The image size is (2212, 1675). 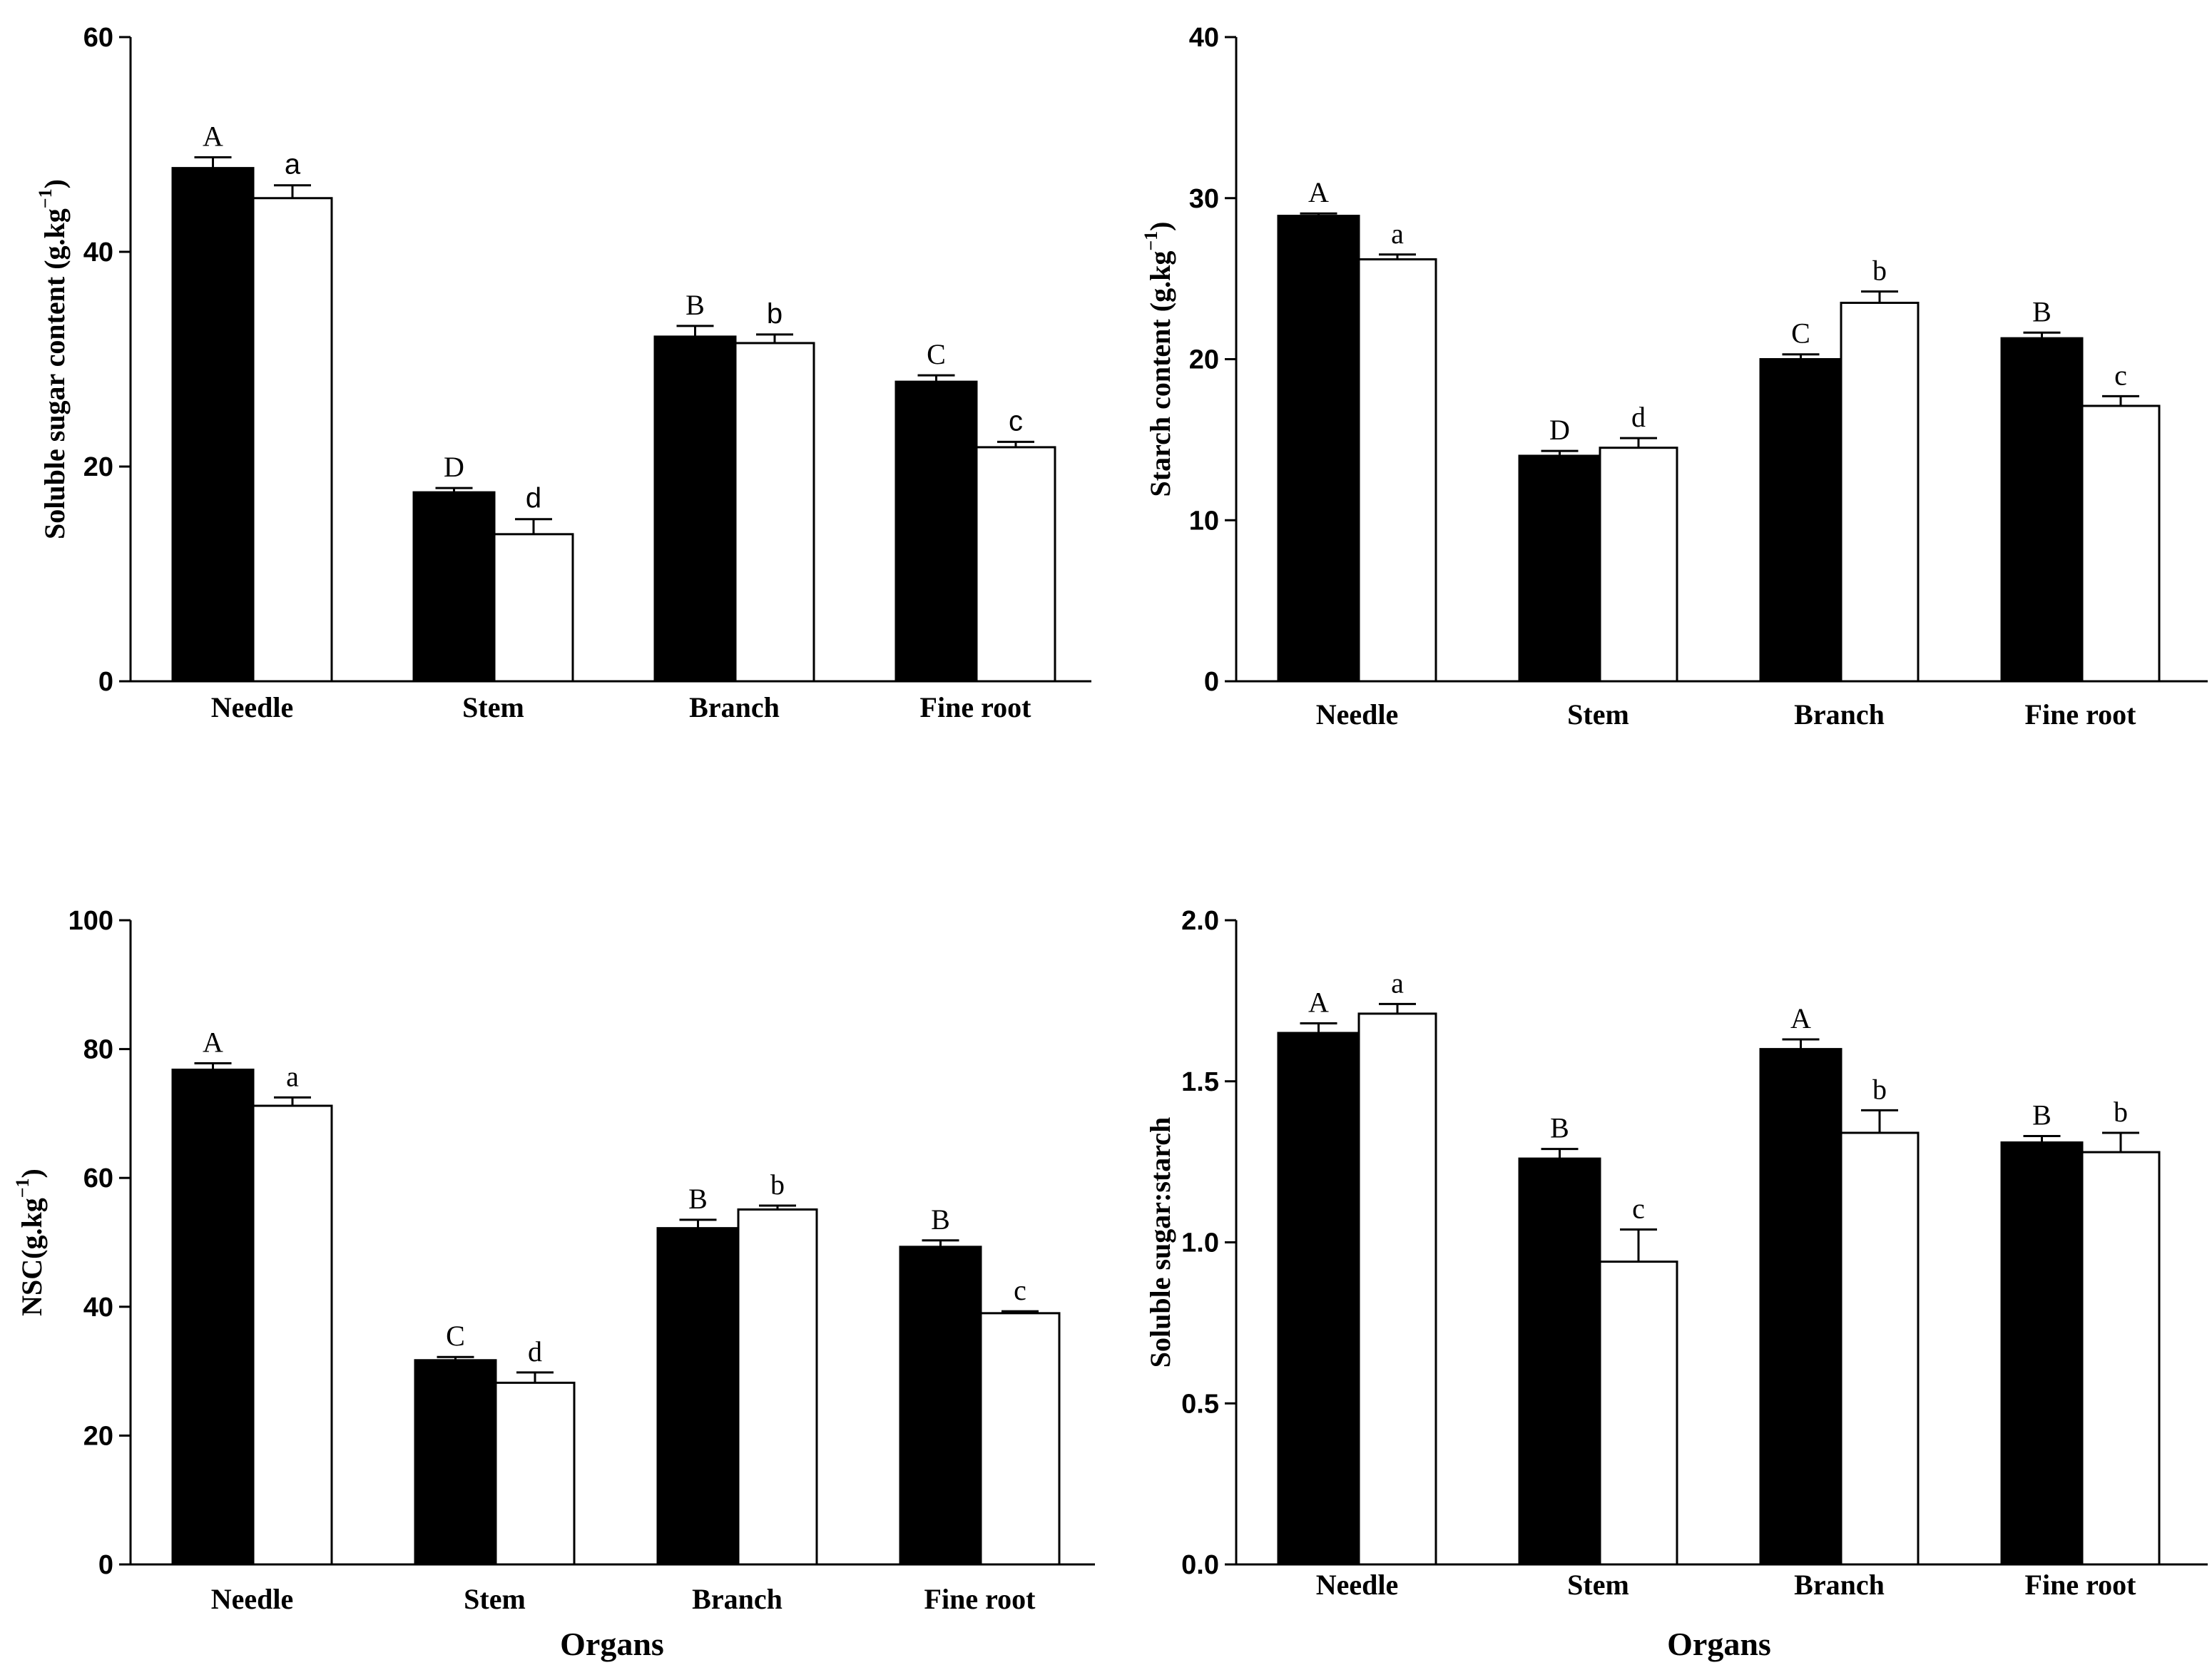 I want to click on y-axis-label: NSC(g.kg−1), so click(x=30, y=1243).